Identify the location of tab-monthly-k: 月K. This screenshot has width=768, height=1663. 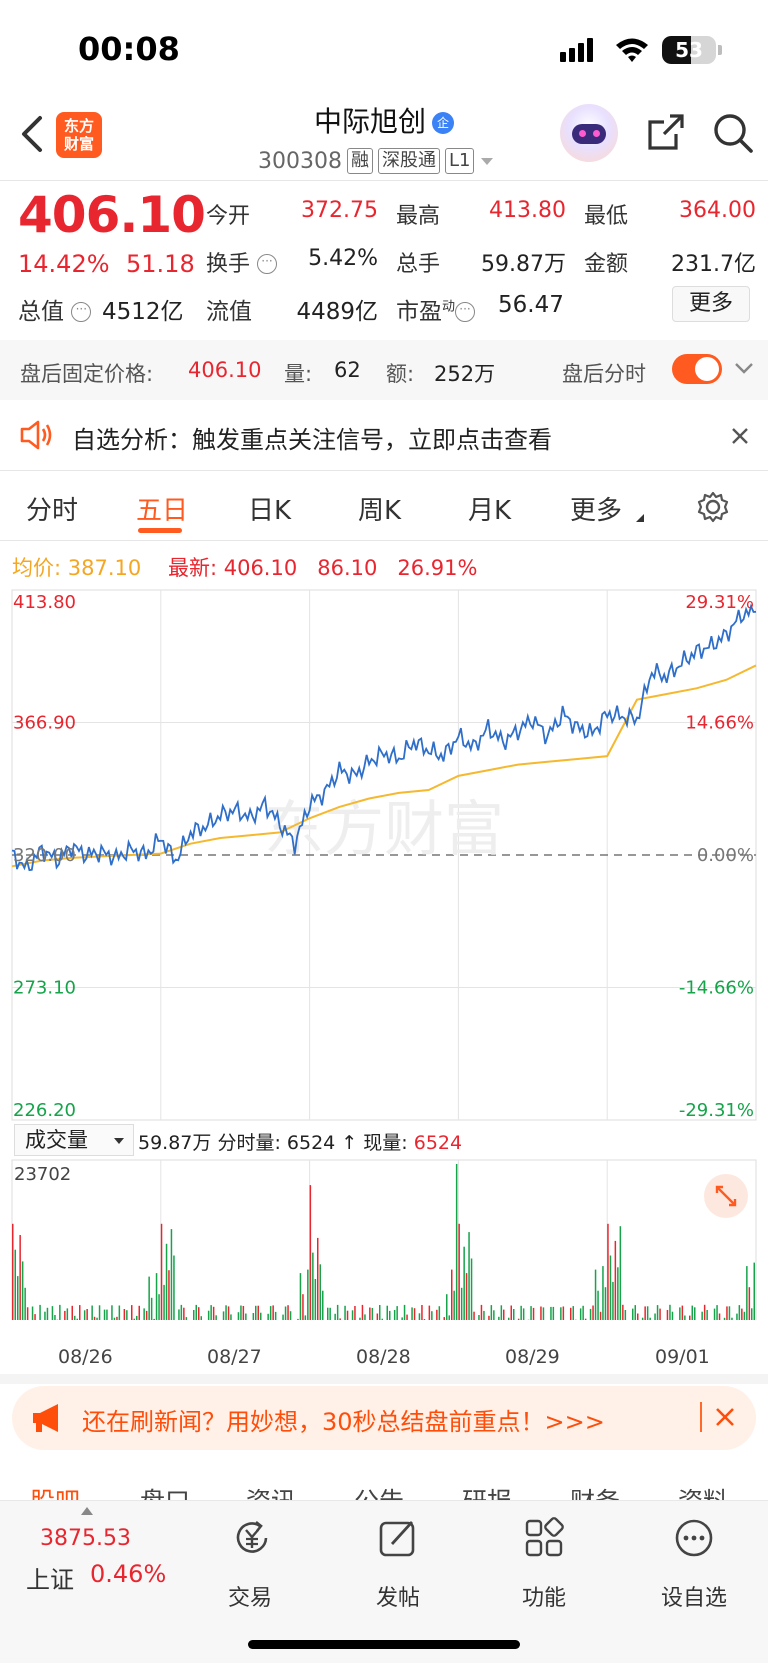
(490, 511).